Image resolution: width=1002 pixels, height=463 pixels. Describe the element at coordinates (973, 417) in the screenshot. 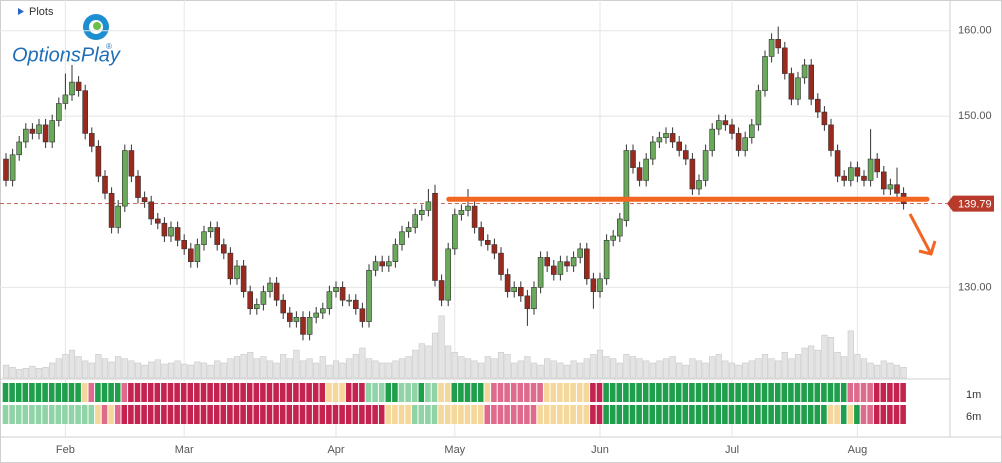

I see `heatmap-row-label: 6m` at that location.